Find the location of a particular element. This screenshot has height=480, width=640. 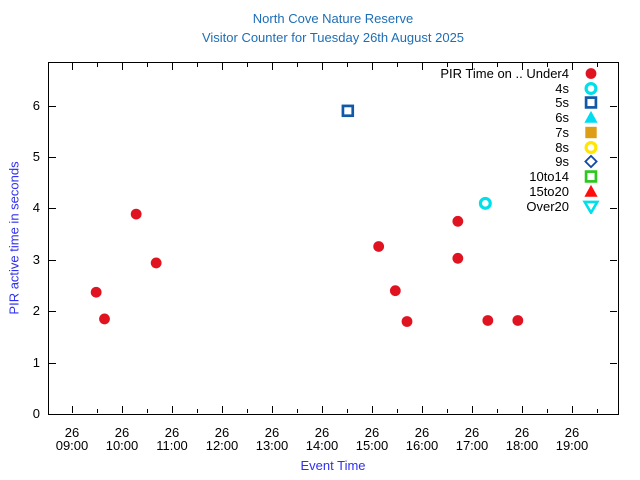

y-axis-title: PIR active time in seconds is located at coordinates (14, 238).